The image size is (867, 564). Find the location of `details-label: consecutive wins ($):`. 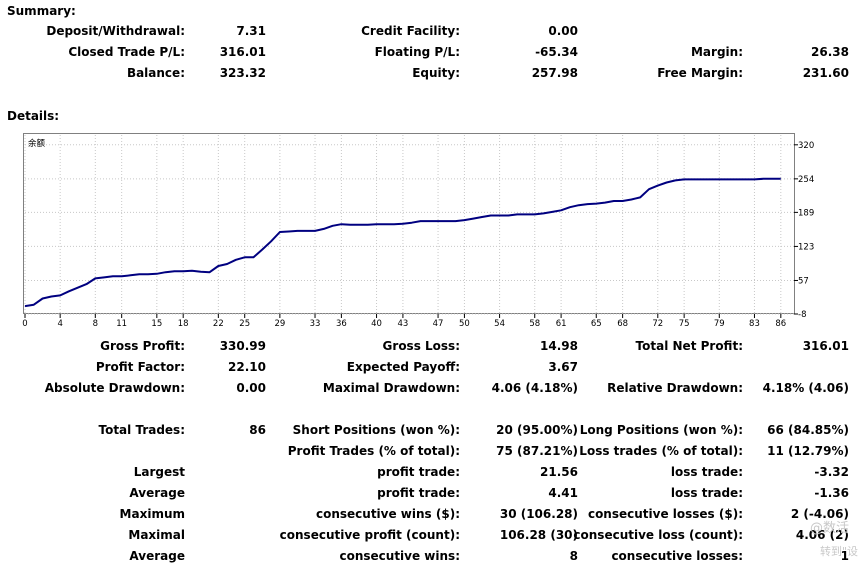

details-label: consecutive wins ($): is located at coordinates (387, 514).